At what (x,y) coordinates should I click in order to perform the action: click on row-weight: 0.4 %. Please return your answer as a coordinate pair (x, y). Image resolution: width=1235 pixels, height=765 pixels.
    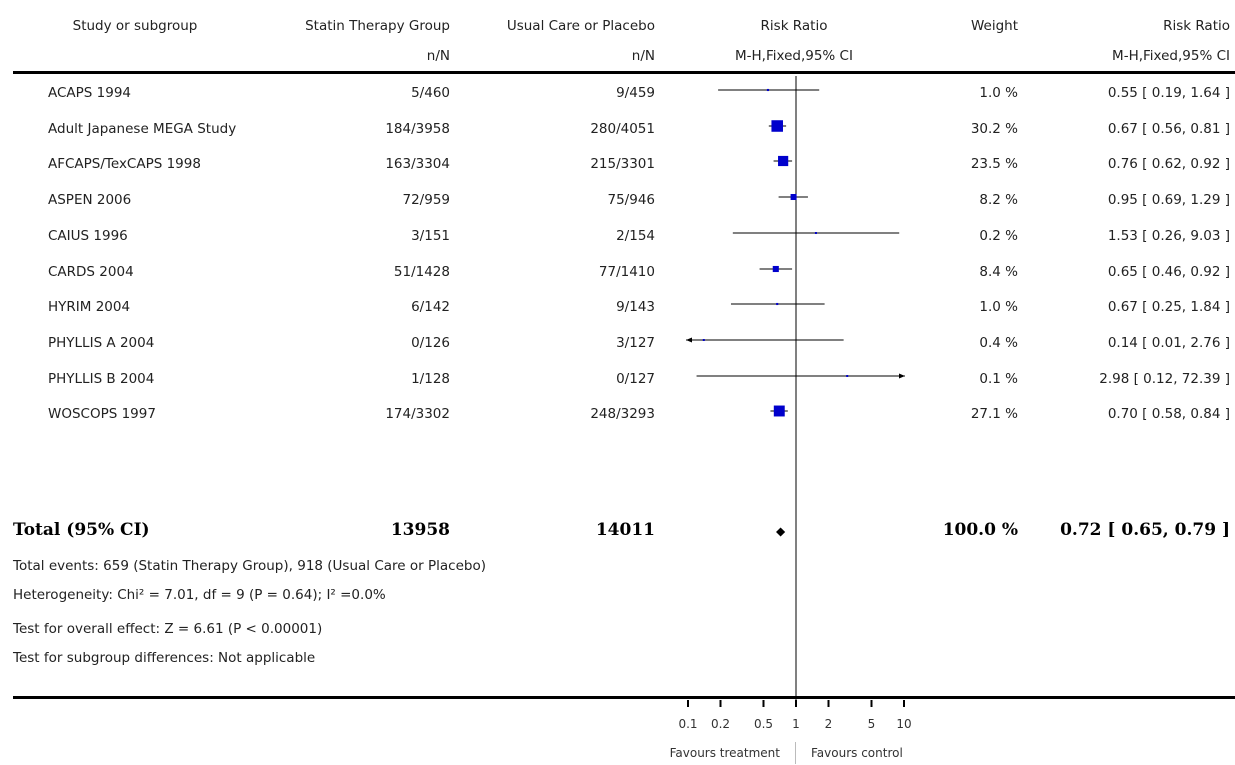
    Looking at the image, I should click on (998, 343).